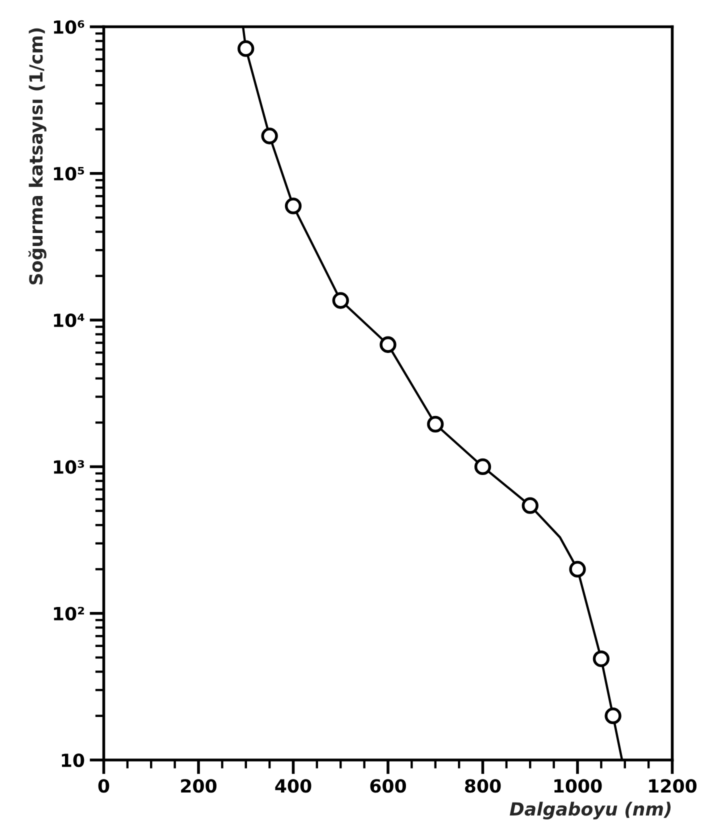 This screenshot has height=837, width=701. I want to click on y-tick-label: 10², so click(69, 613).